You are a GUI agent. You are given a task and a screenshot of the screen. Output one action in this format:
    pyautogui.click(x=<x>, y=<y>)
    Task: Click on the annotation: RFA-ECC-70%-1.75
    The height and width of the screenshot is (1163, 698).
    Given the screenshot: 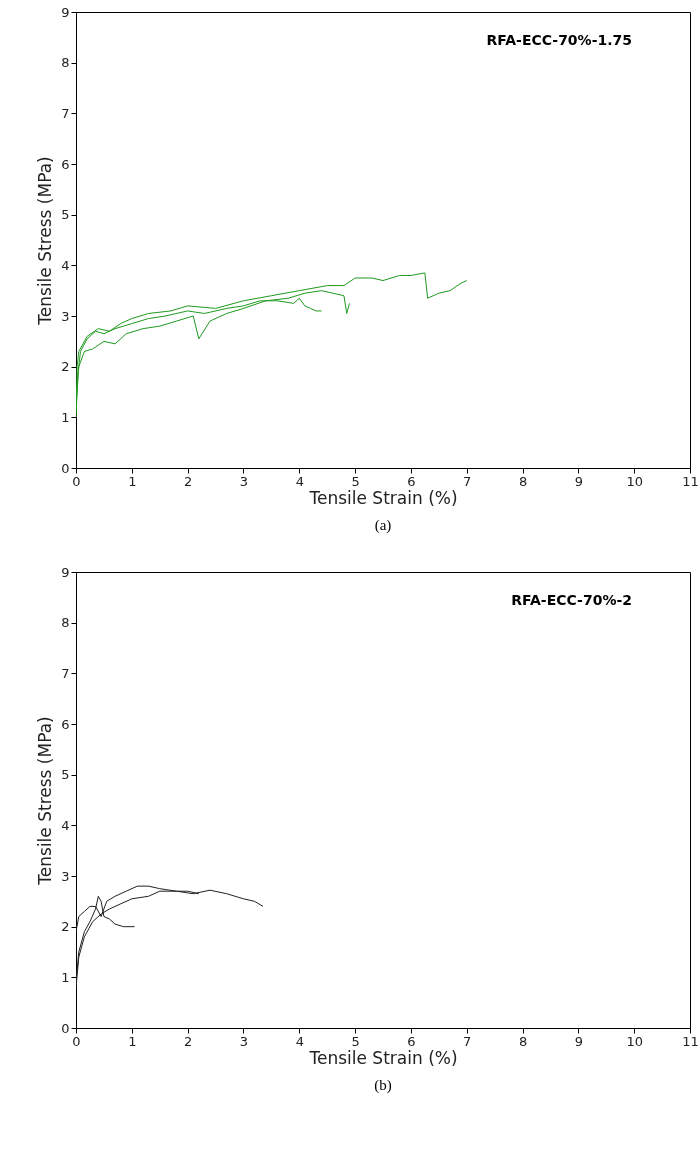 What is the action you would take?
    pyautogui.click(x=559, y=40)
    